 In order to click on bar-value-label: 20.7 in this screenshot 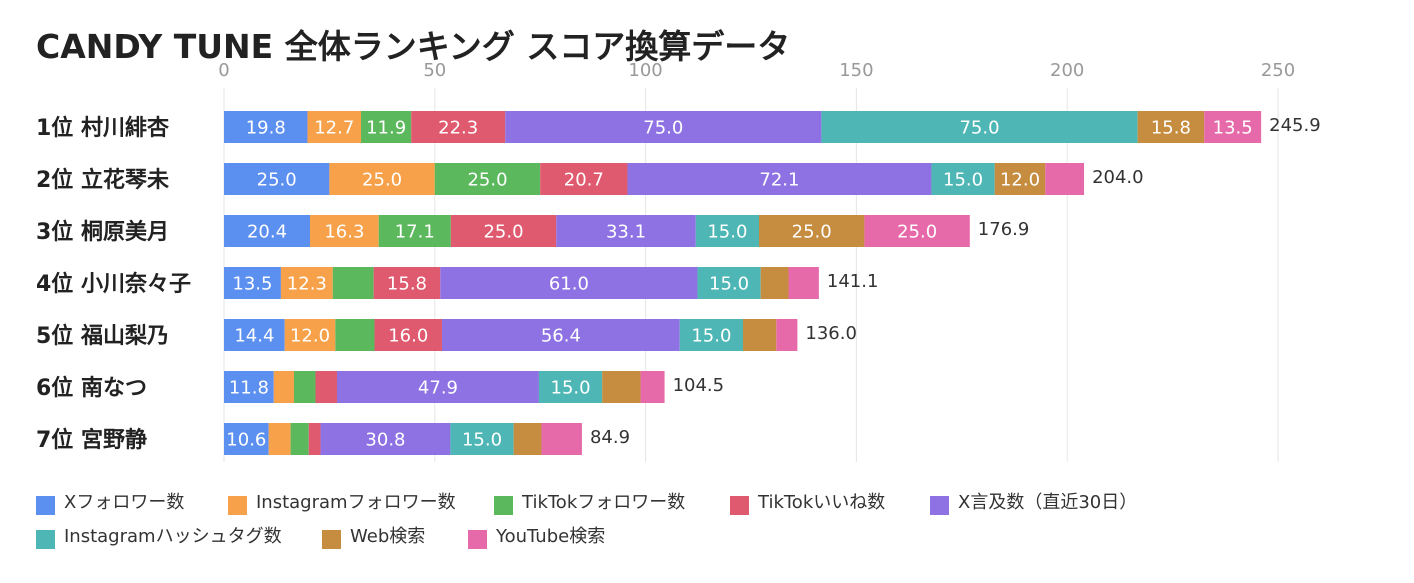, I will do `click(584, 180)`.